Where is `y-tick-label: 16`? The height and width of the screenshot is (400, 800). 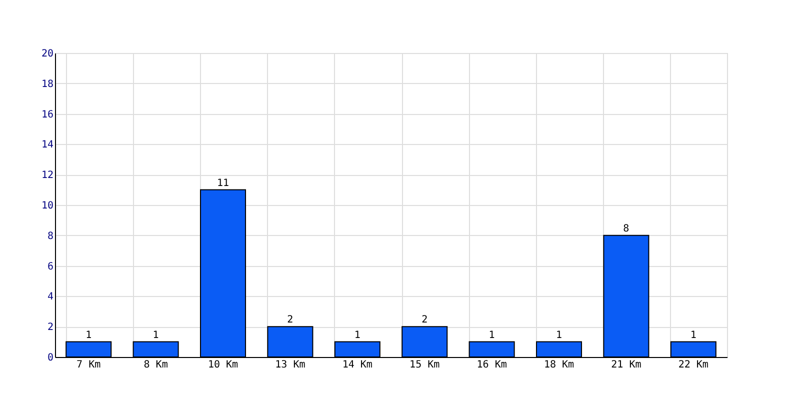 y-tick-label: 16 is located at coordinates (47, 114).